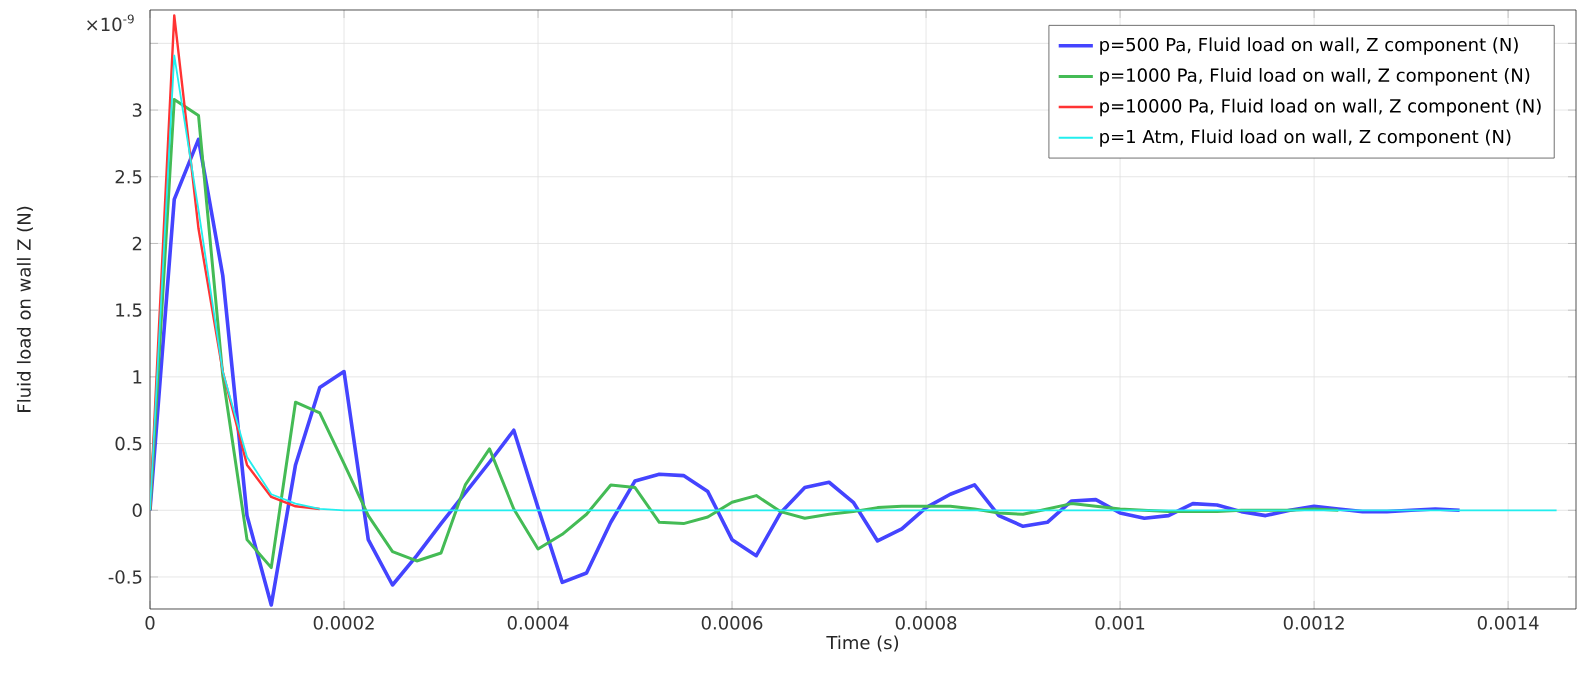 The width and height of the screenshot is (1580, 681). What do you see at coordinates (129, 310) in the screenshot?
I see `y-tick-label: 1.5` at bounding box center [129, 310].